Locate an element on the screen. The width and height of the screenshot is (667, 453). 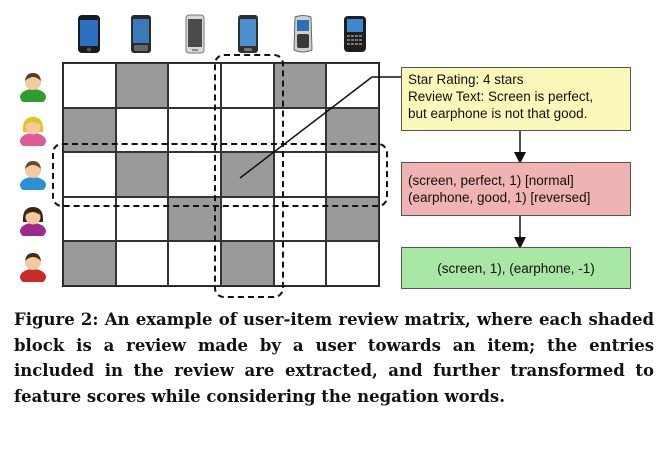
feature-scores: (screen, 1), (earphone, -1) is located at coordinates (516, 268).